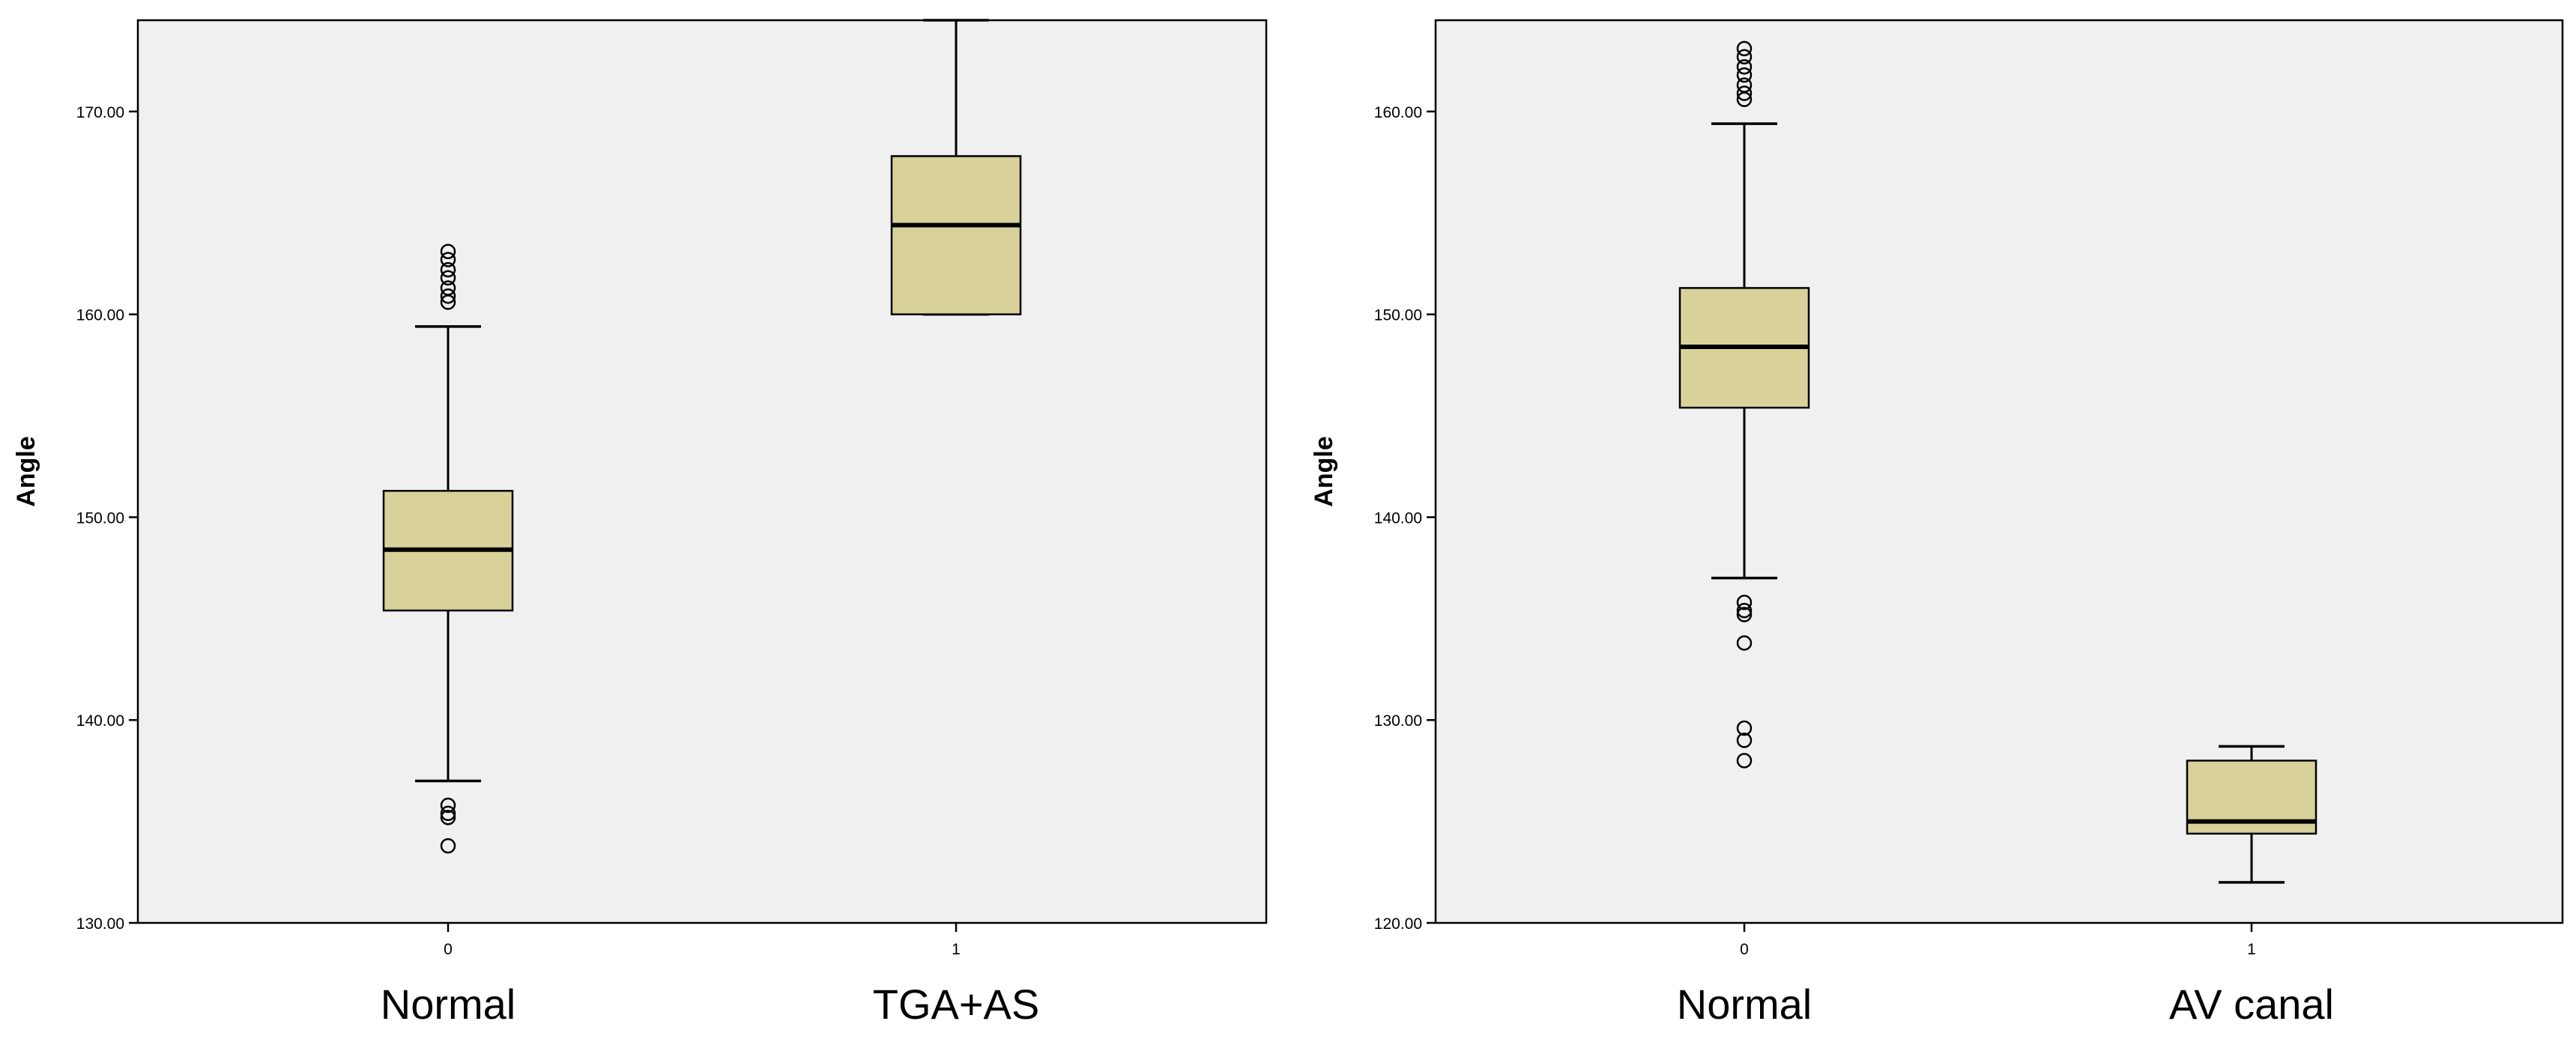  What do you see at coordinates (956, 235) in the screenshot?
I see `iqr-box` at bounding box center [956, 235].